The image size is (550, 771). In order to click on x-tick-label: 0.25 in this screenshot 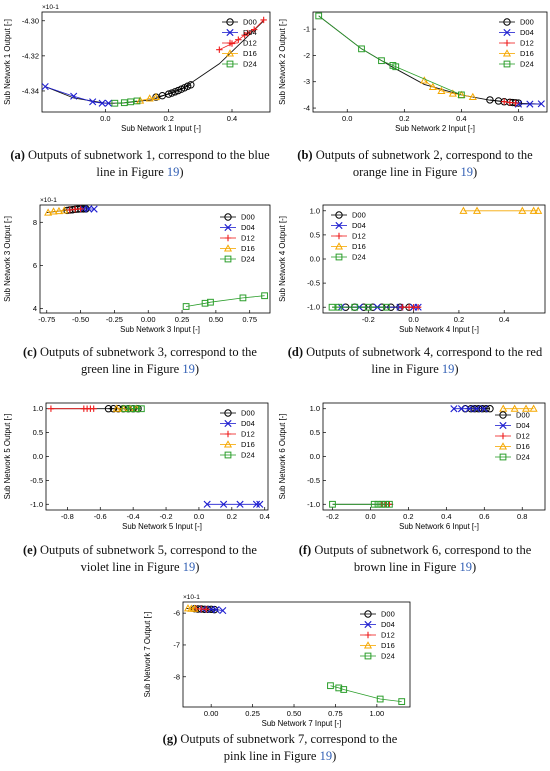, I will do `click(252, 713)`.